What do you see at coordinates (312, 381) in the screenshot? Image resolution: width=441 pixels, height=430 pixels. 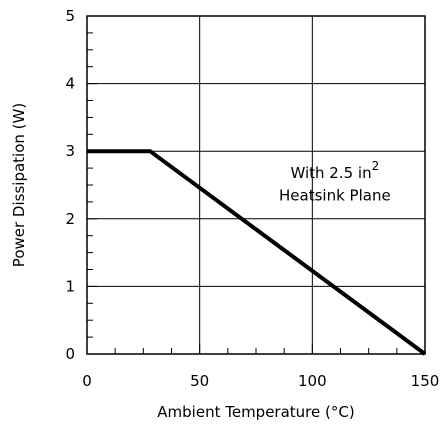 I see `x-tick-label: 100` at bounding box center [312, 381].